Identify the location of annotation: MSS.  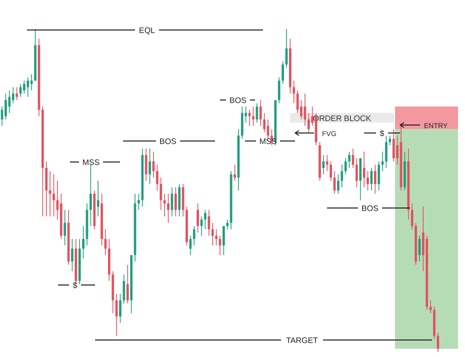
(91, 162).